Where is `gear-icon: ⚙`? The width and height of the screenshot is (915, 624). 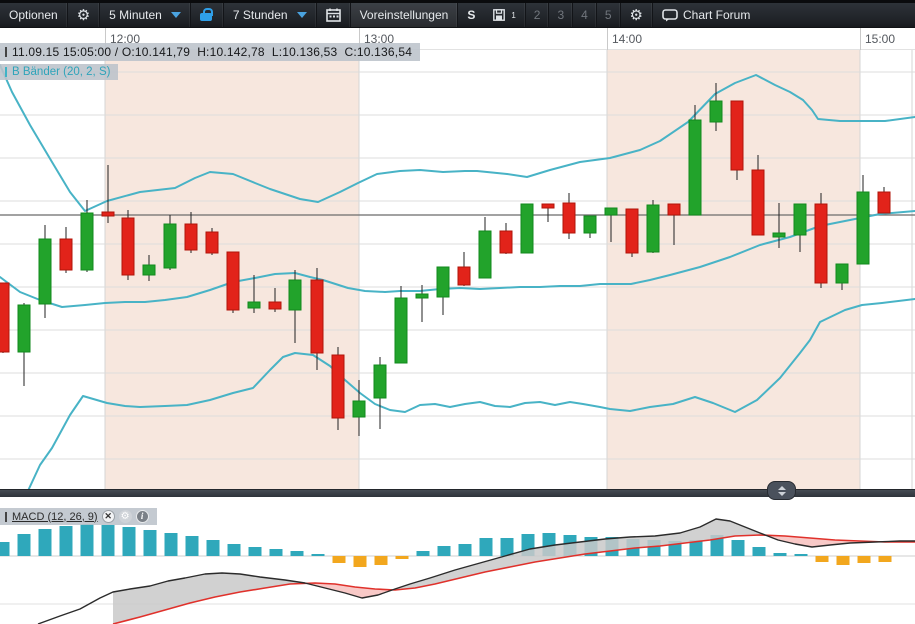 gear-icon: ⚙ is located at coordinates (125, 516).